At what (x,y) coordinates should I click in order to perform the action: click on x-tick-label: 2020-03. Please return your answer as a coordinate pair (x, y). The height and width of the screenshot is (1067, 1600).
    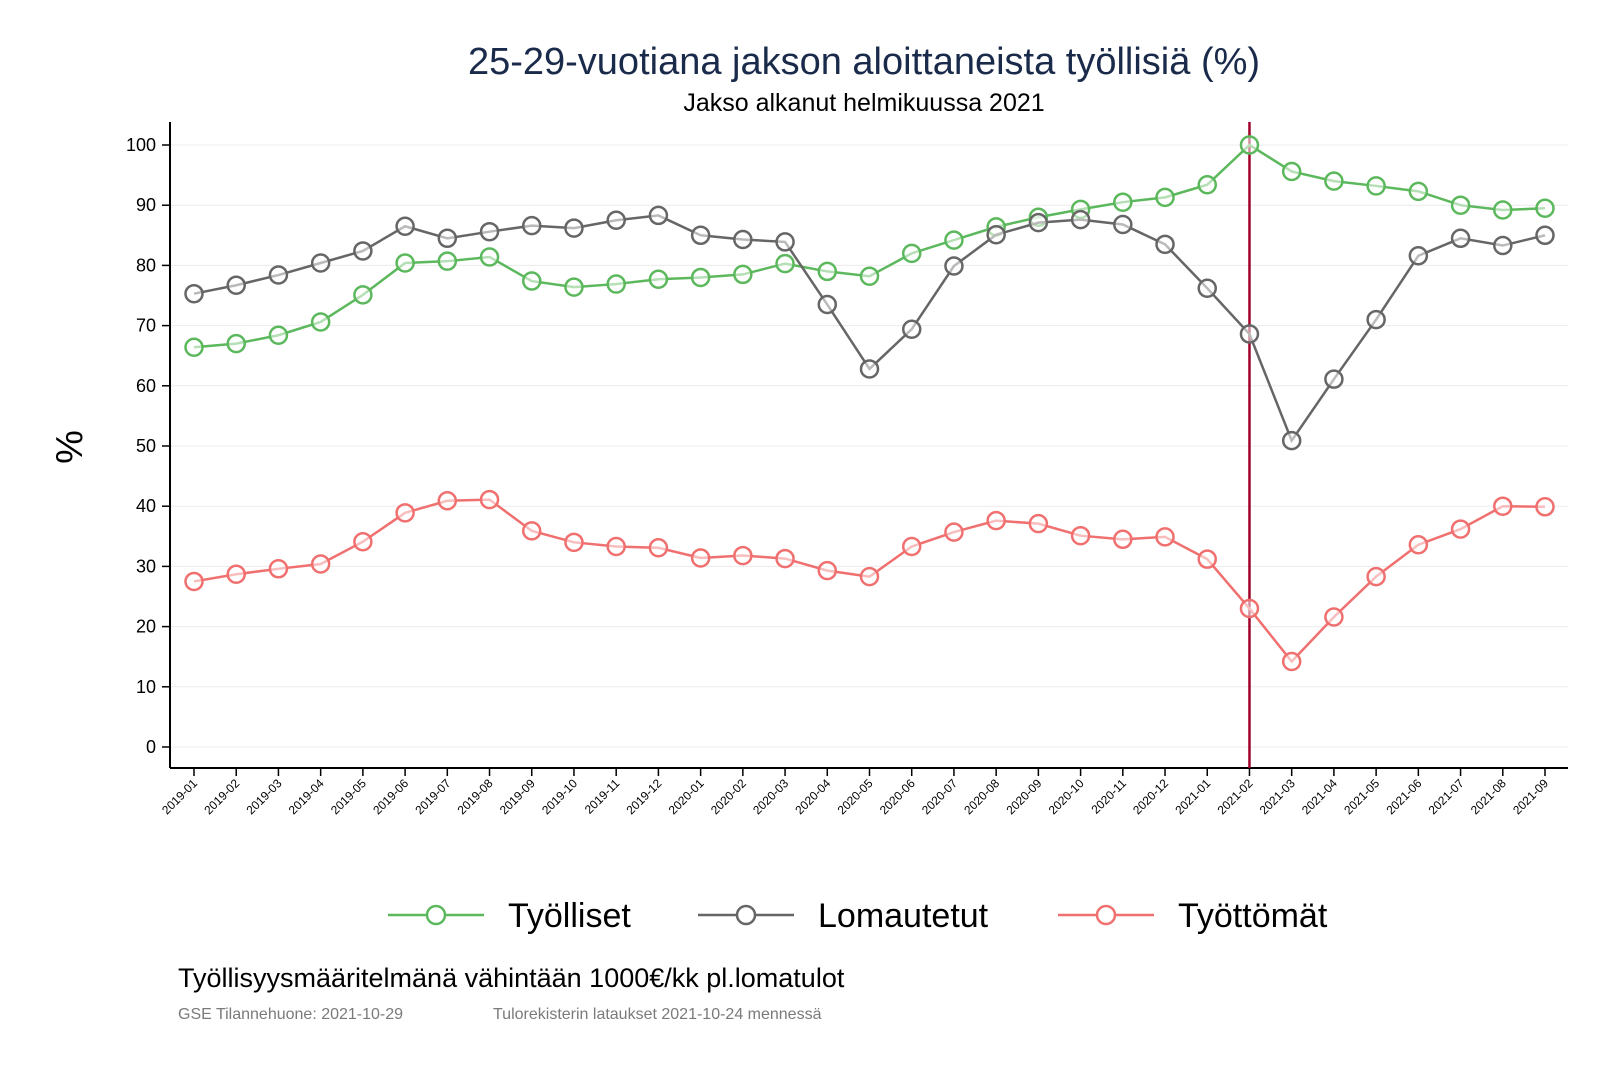
    Looking at the image, I should click on (770, 796).